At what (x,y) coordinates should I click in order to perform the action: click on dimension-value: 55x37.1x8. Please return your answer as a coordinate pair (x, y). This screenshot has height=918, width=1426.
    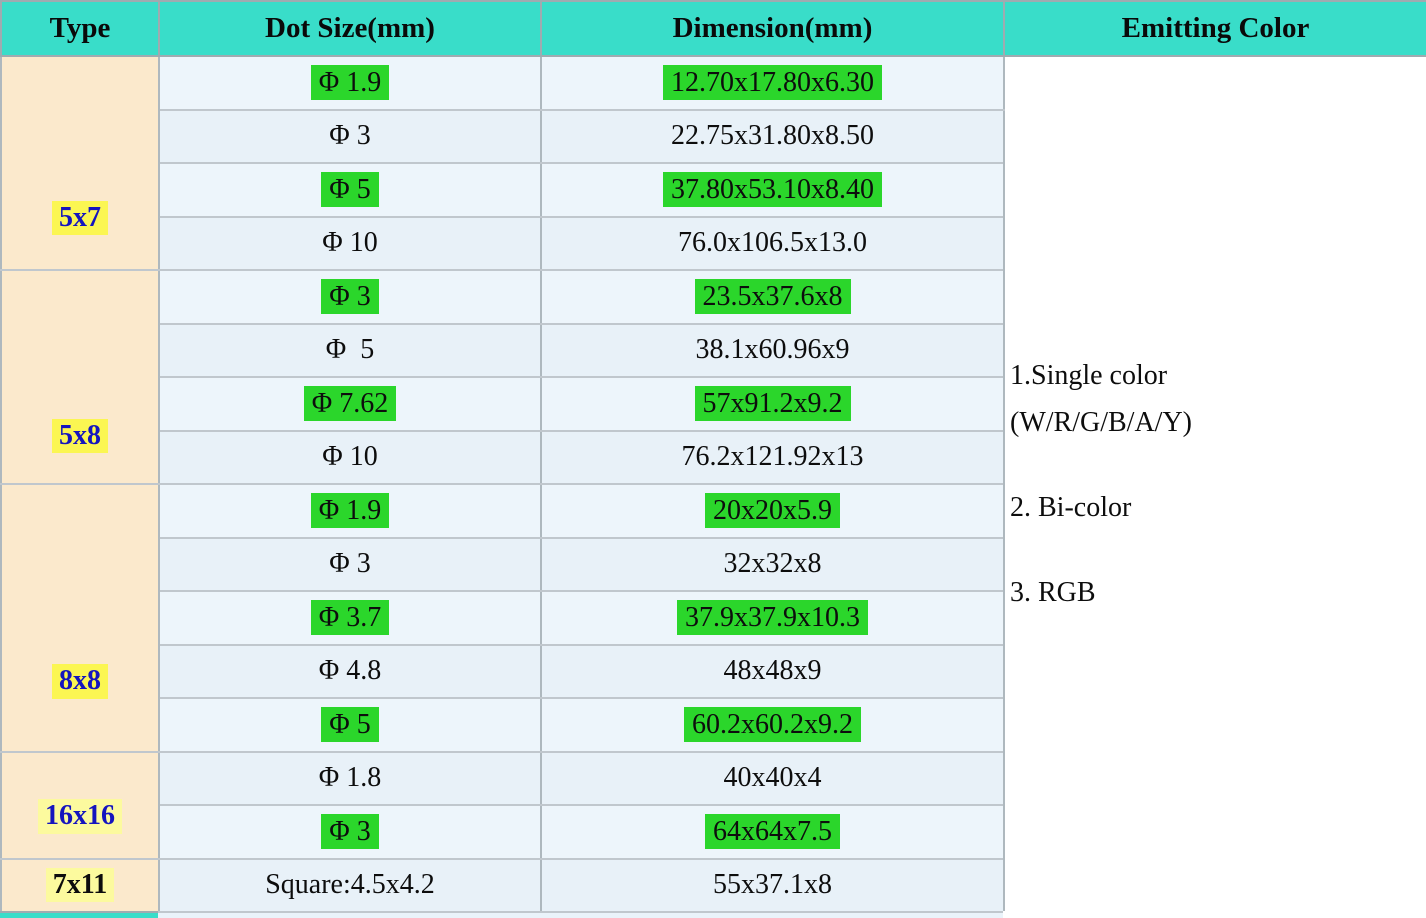
    Looking at the image, I should click on (772, 885).